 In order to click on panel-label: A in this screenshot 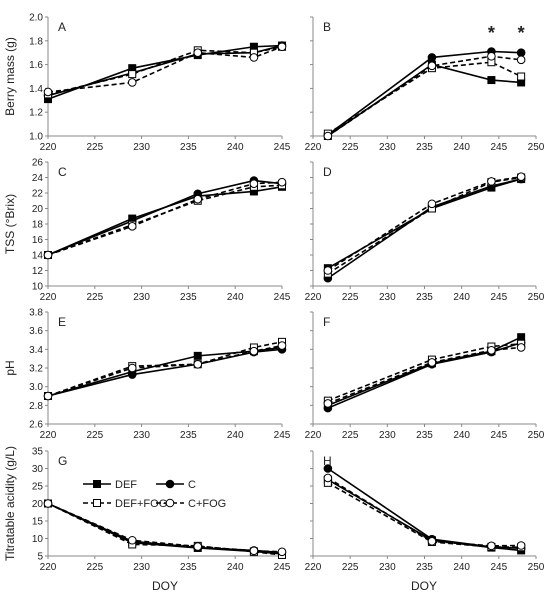, I will do `click(62, 27)`.